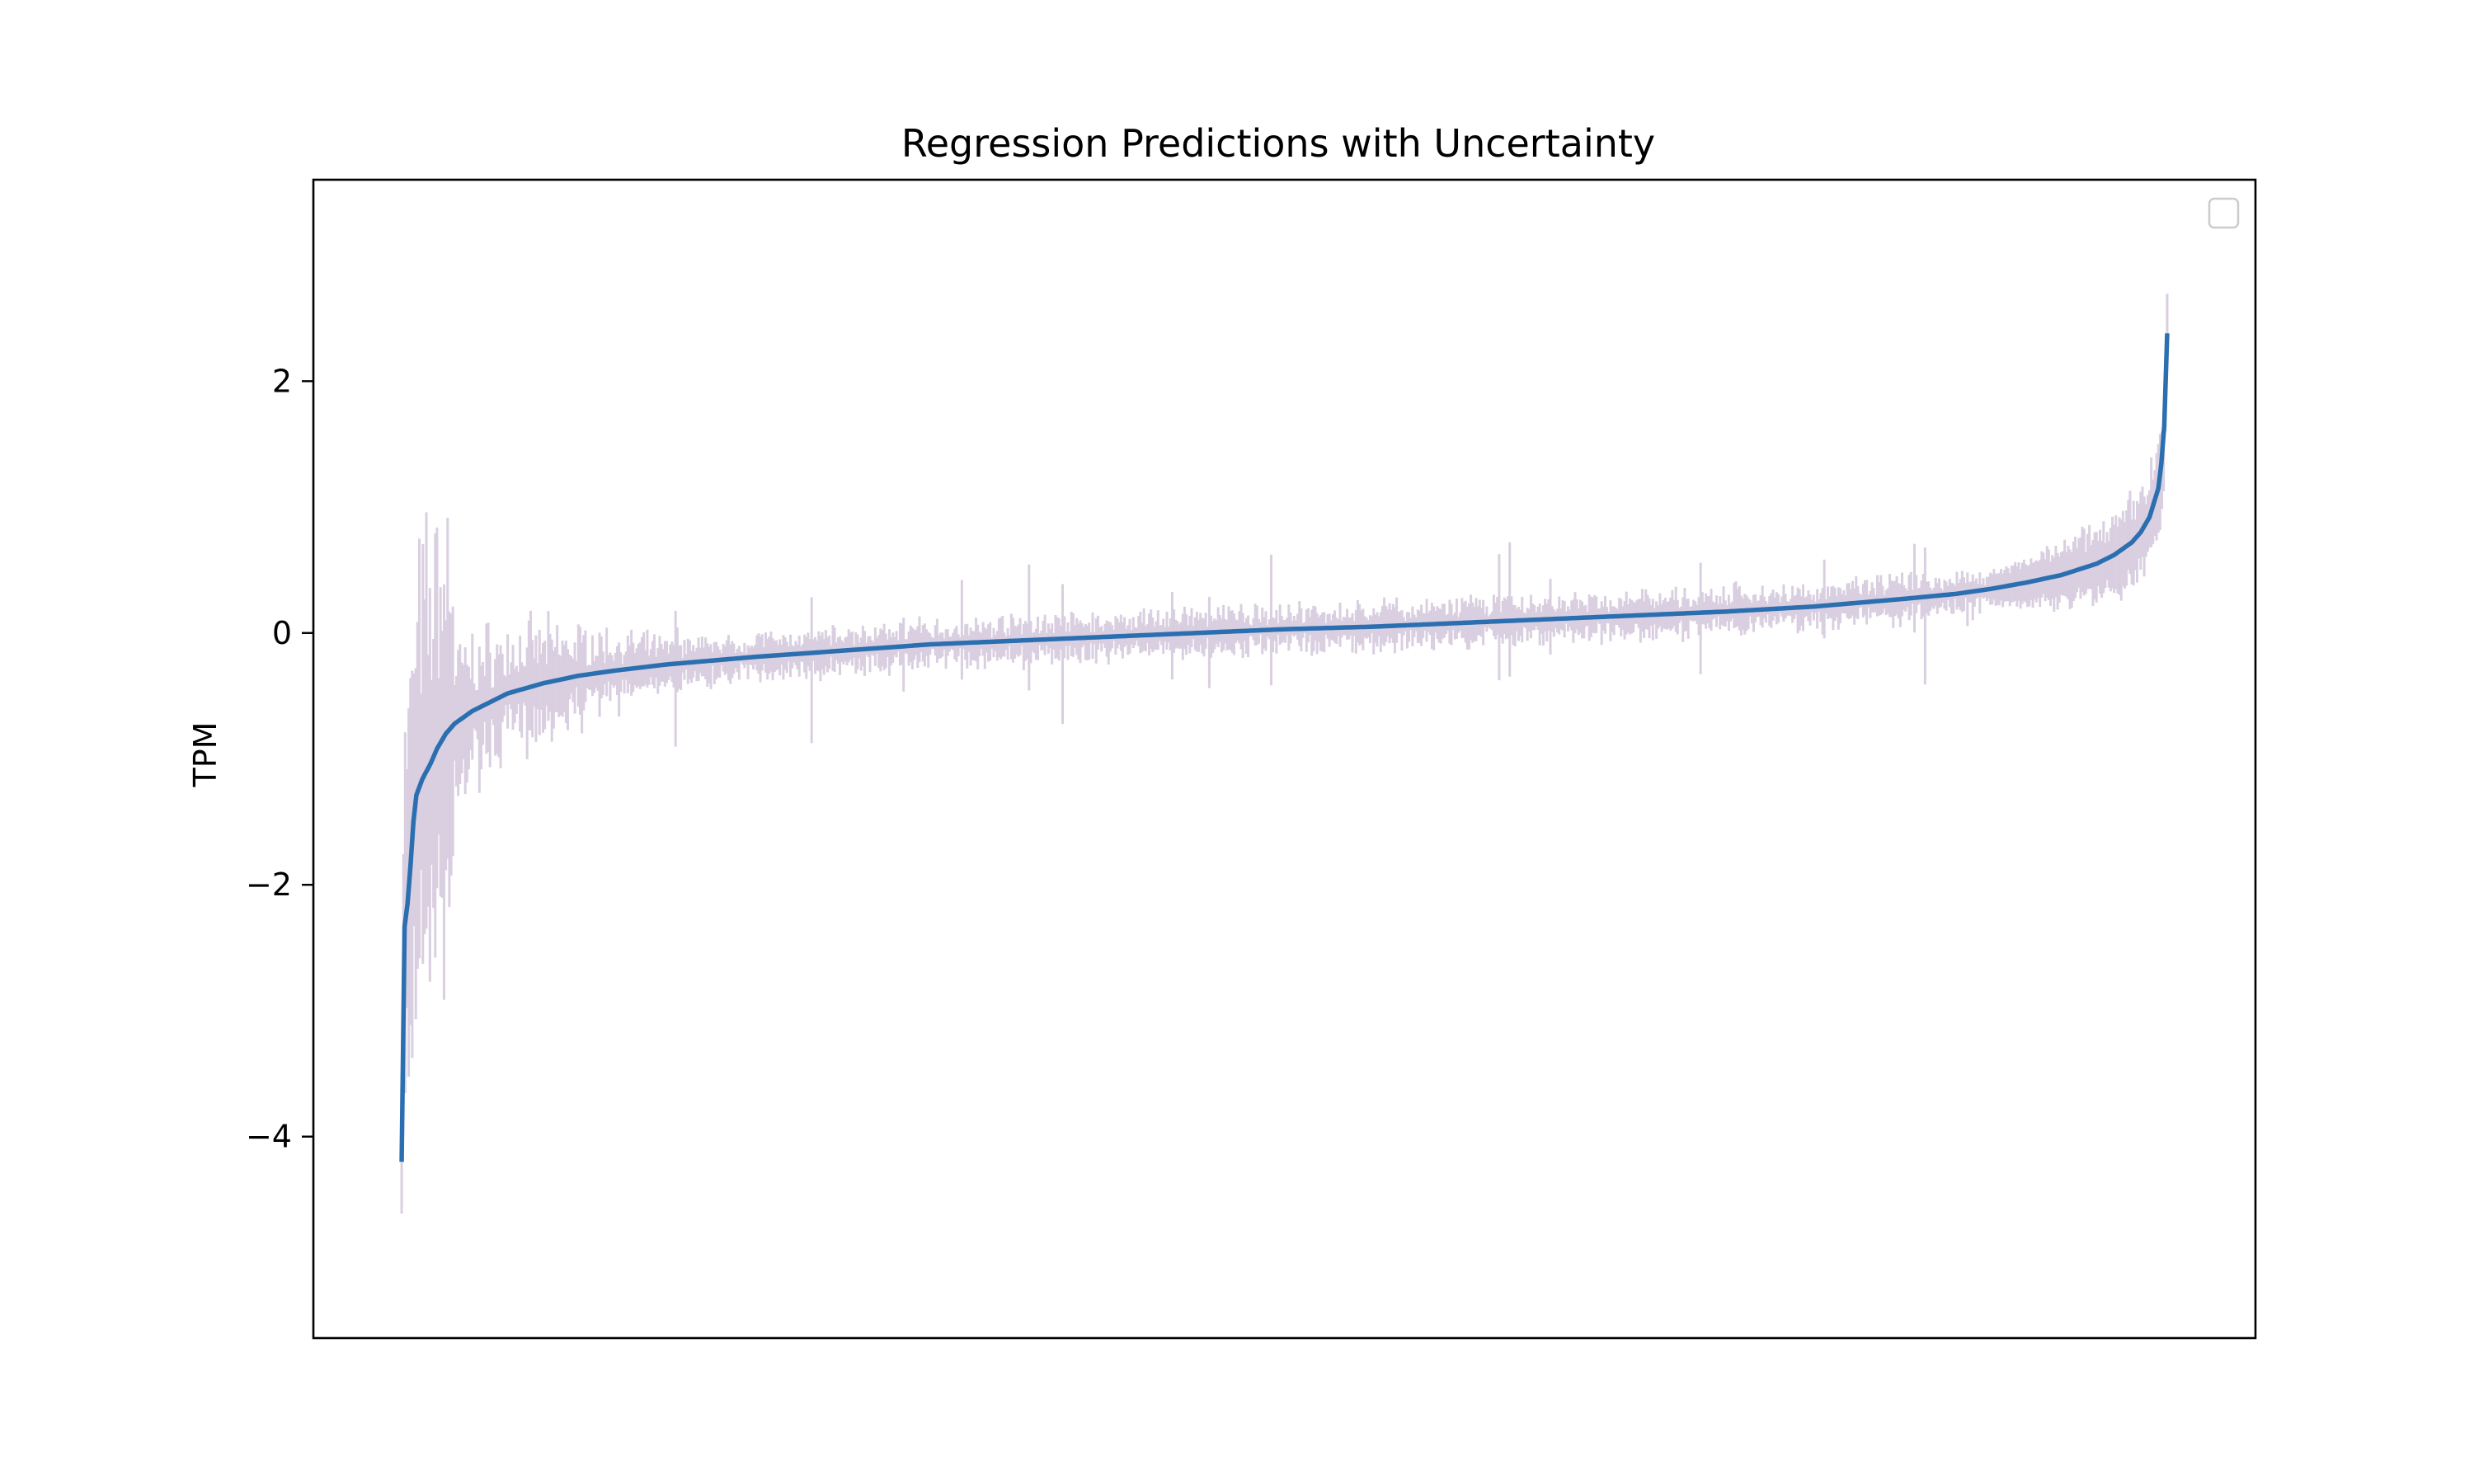 The height and width of the screenshot is (1484, 2474). What do you see at coordinates (279, 759) in the screenshot?
I see `y-axis-ticks: −4 −2 0 2` at bounding box center [279, 759].